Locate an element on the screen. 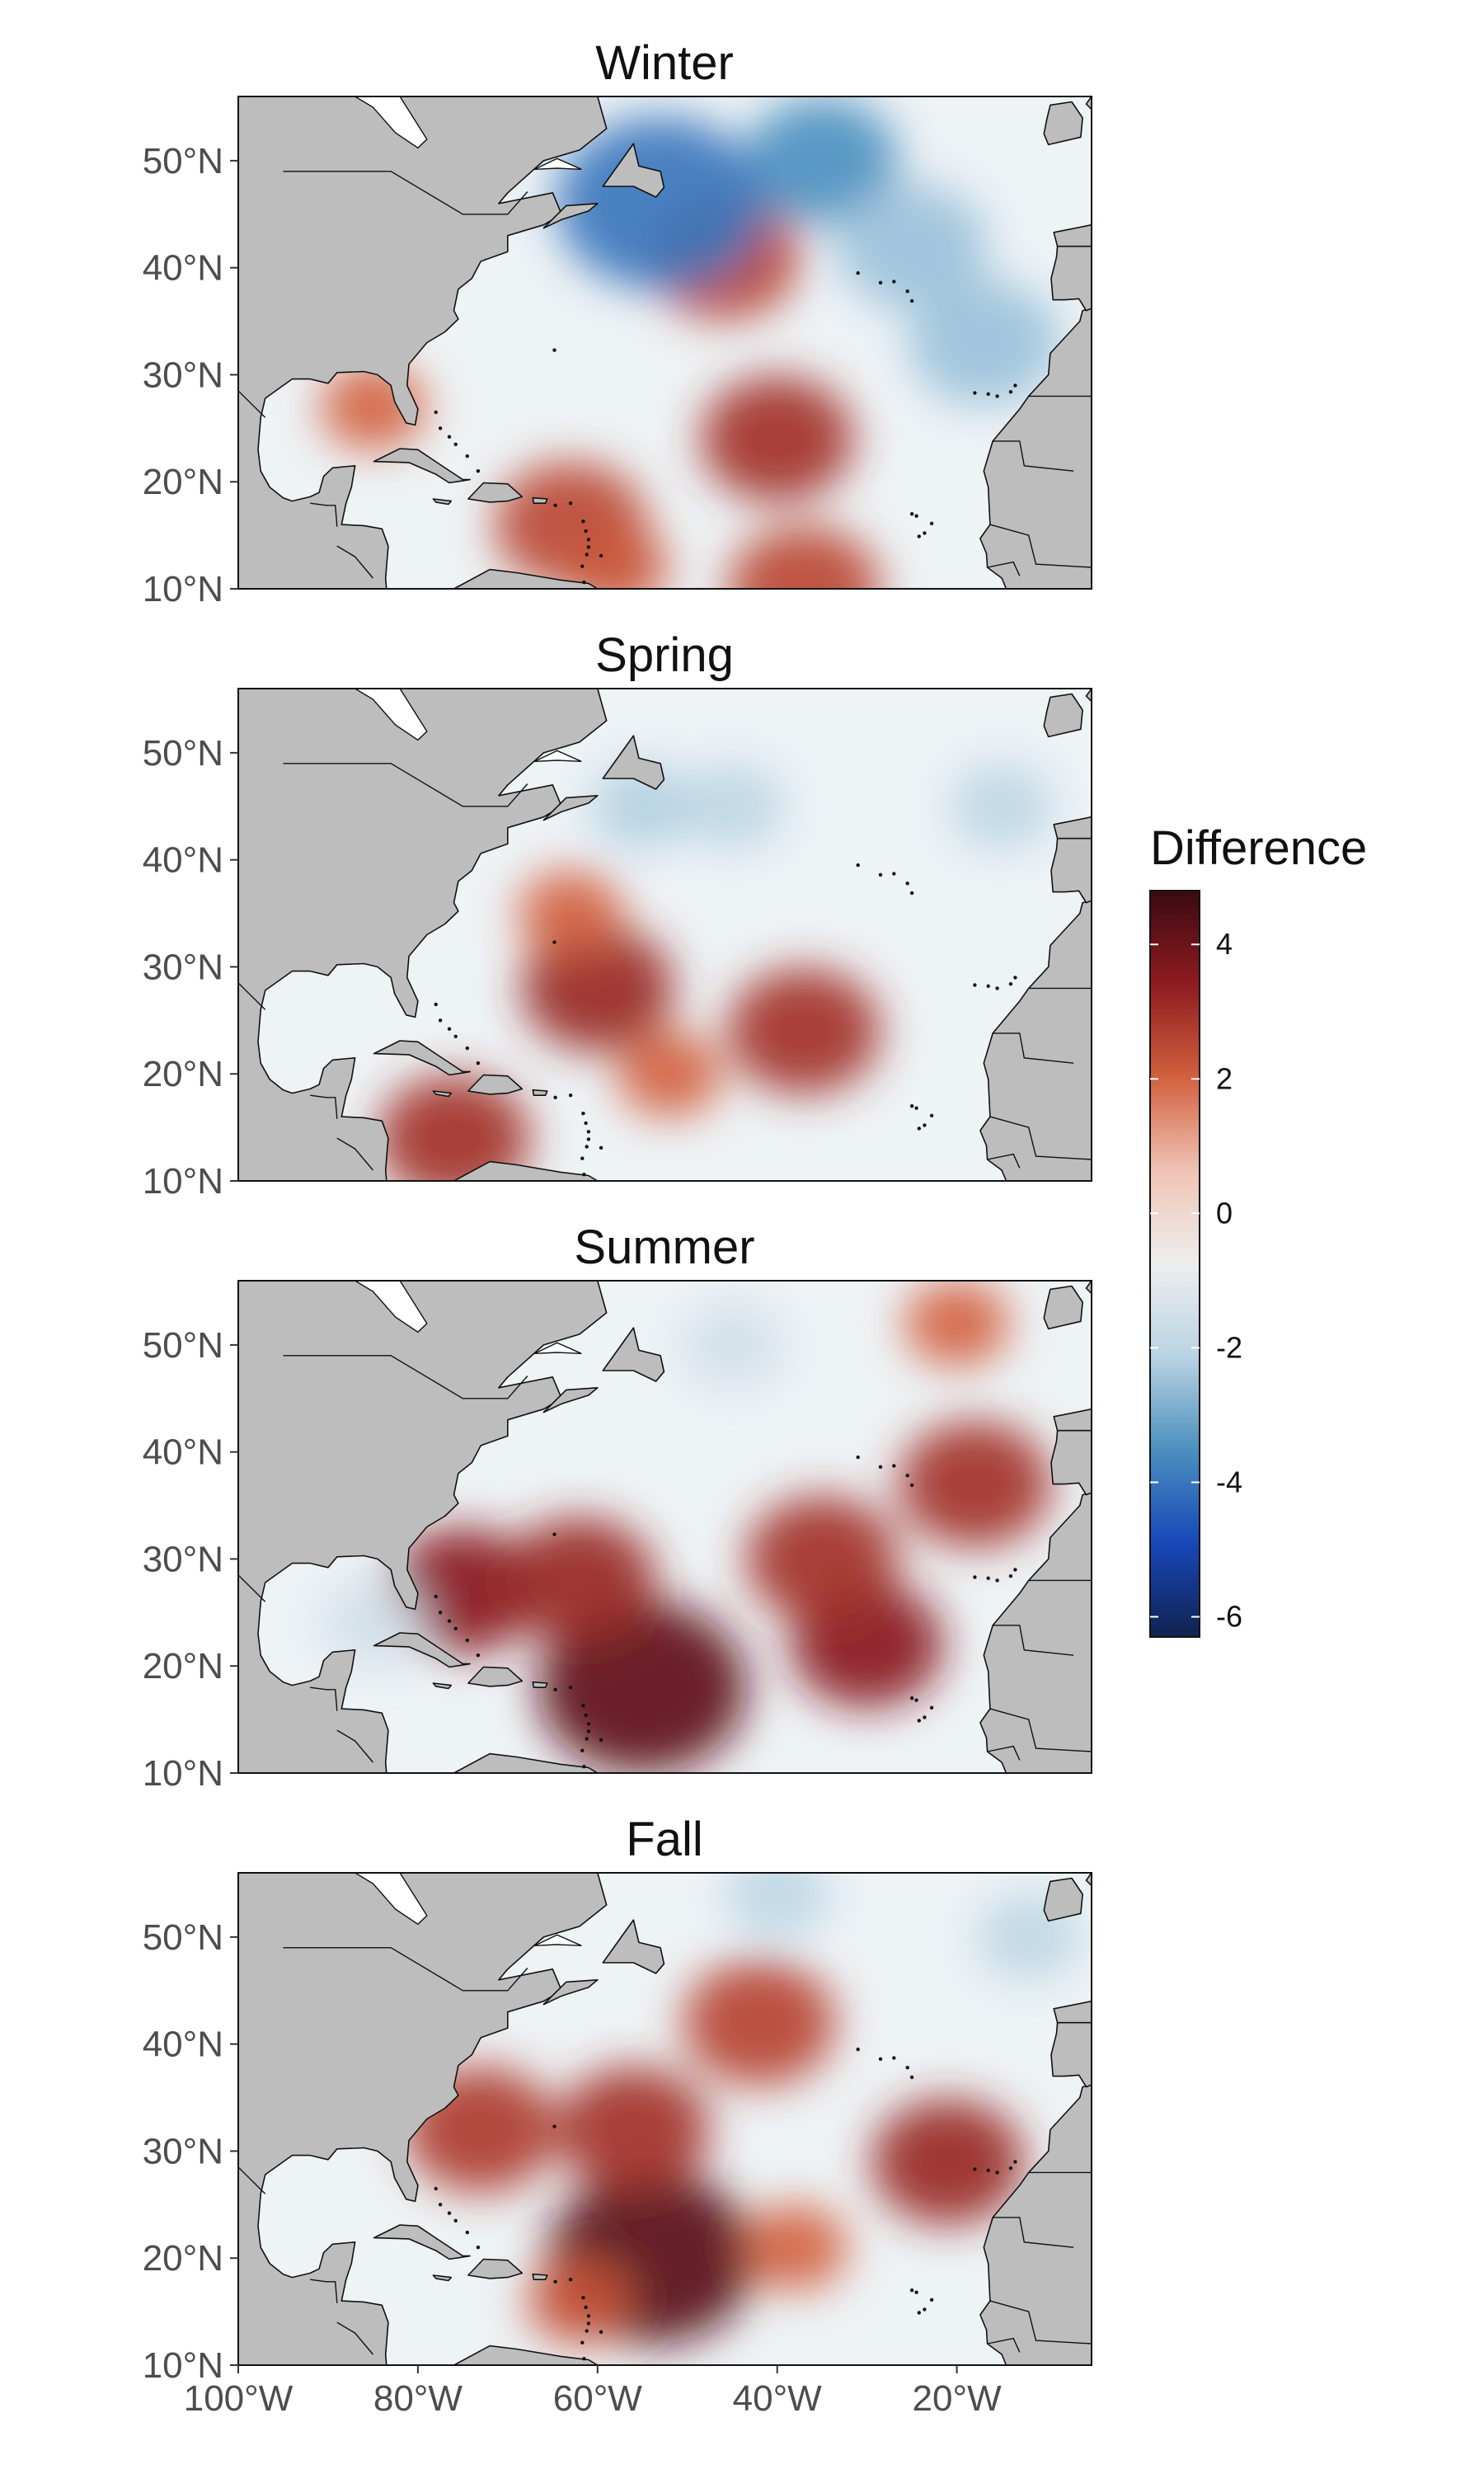  x-tick-label: 40°W is located at coordinates (778, 2398).